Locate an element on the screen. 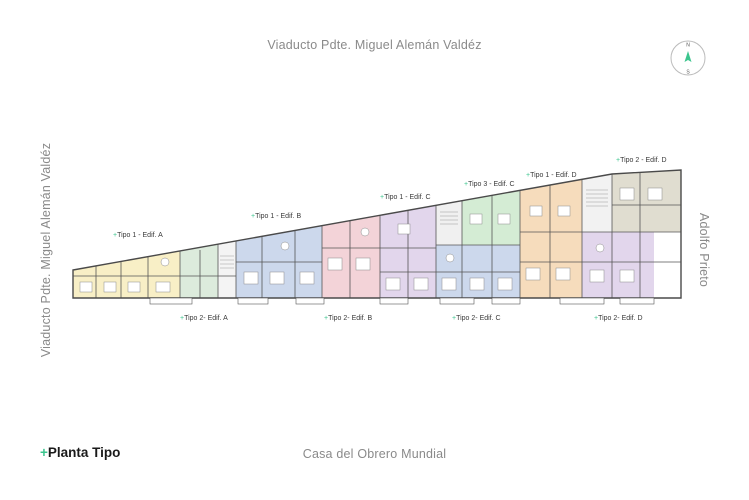 This screenshot has width=749, height=500. stair-cores is located at coordinates (414, 229).